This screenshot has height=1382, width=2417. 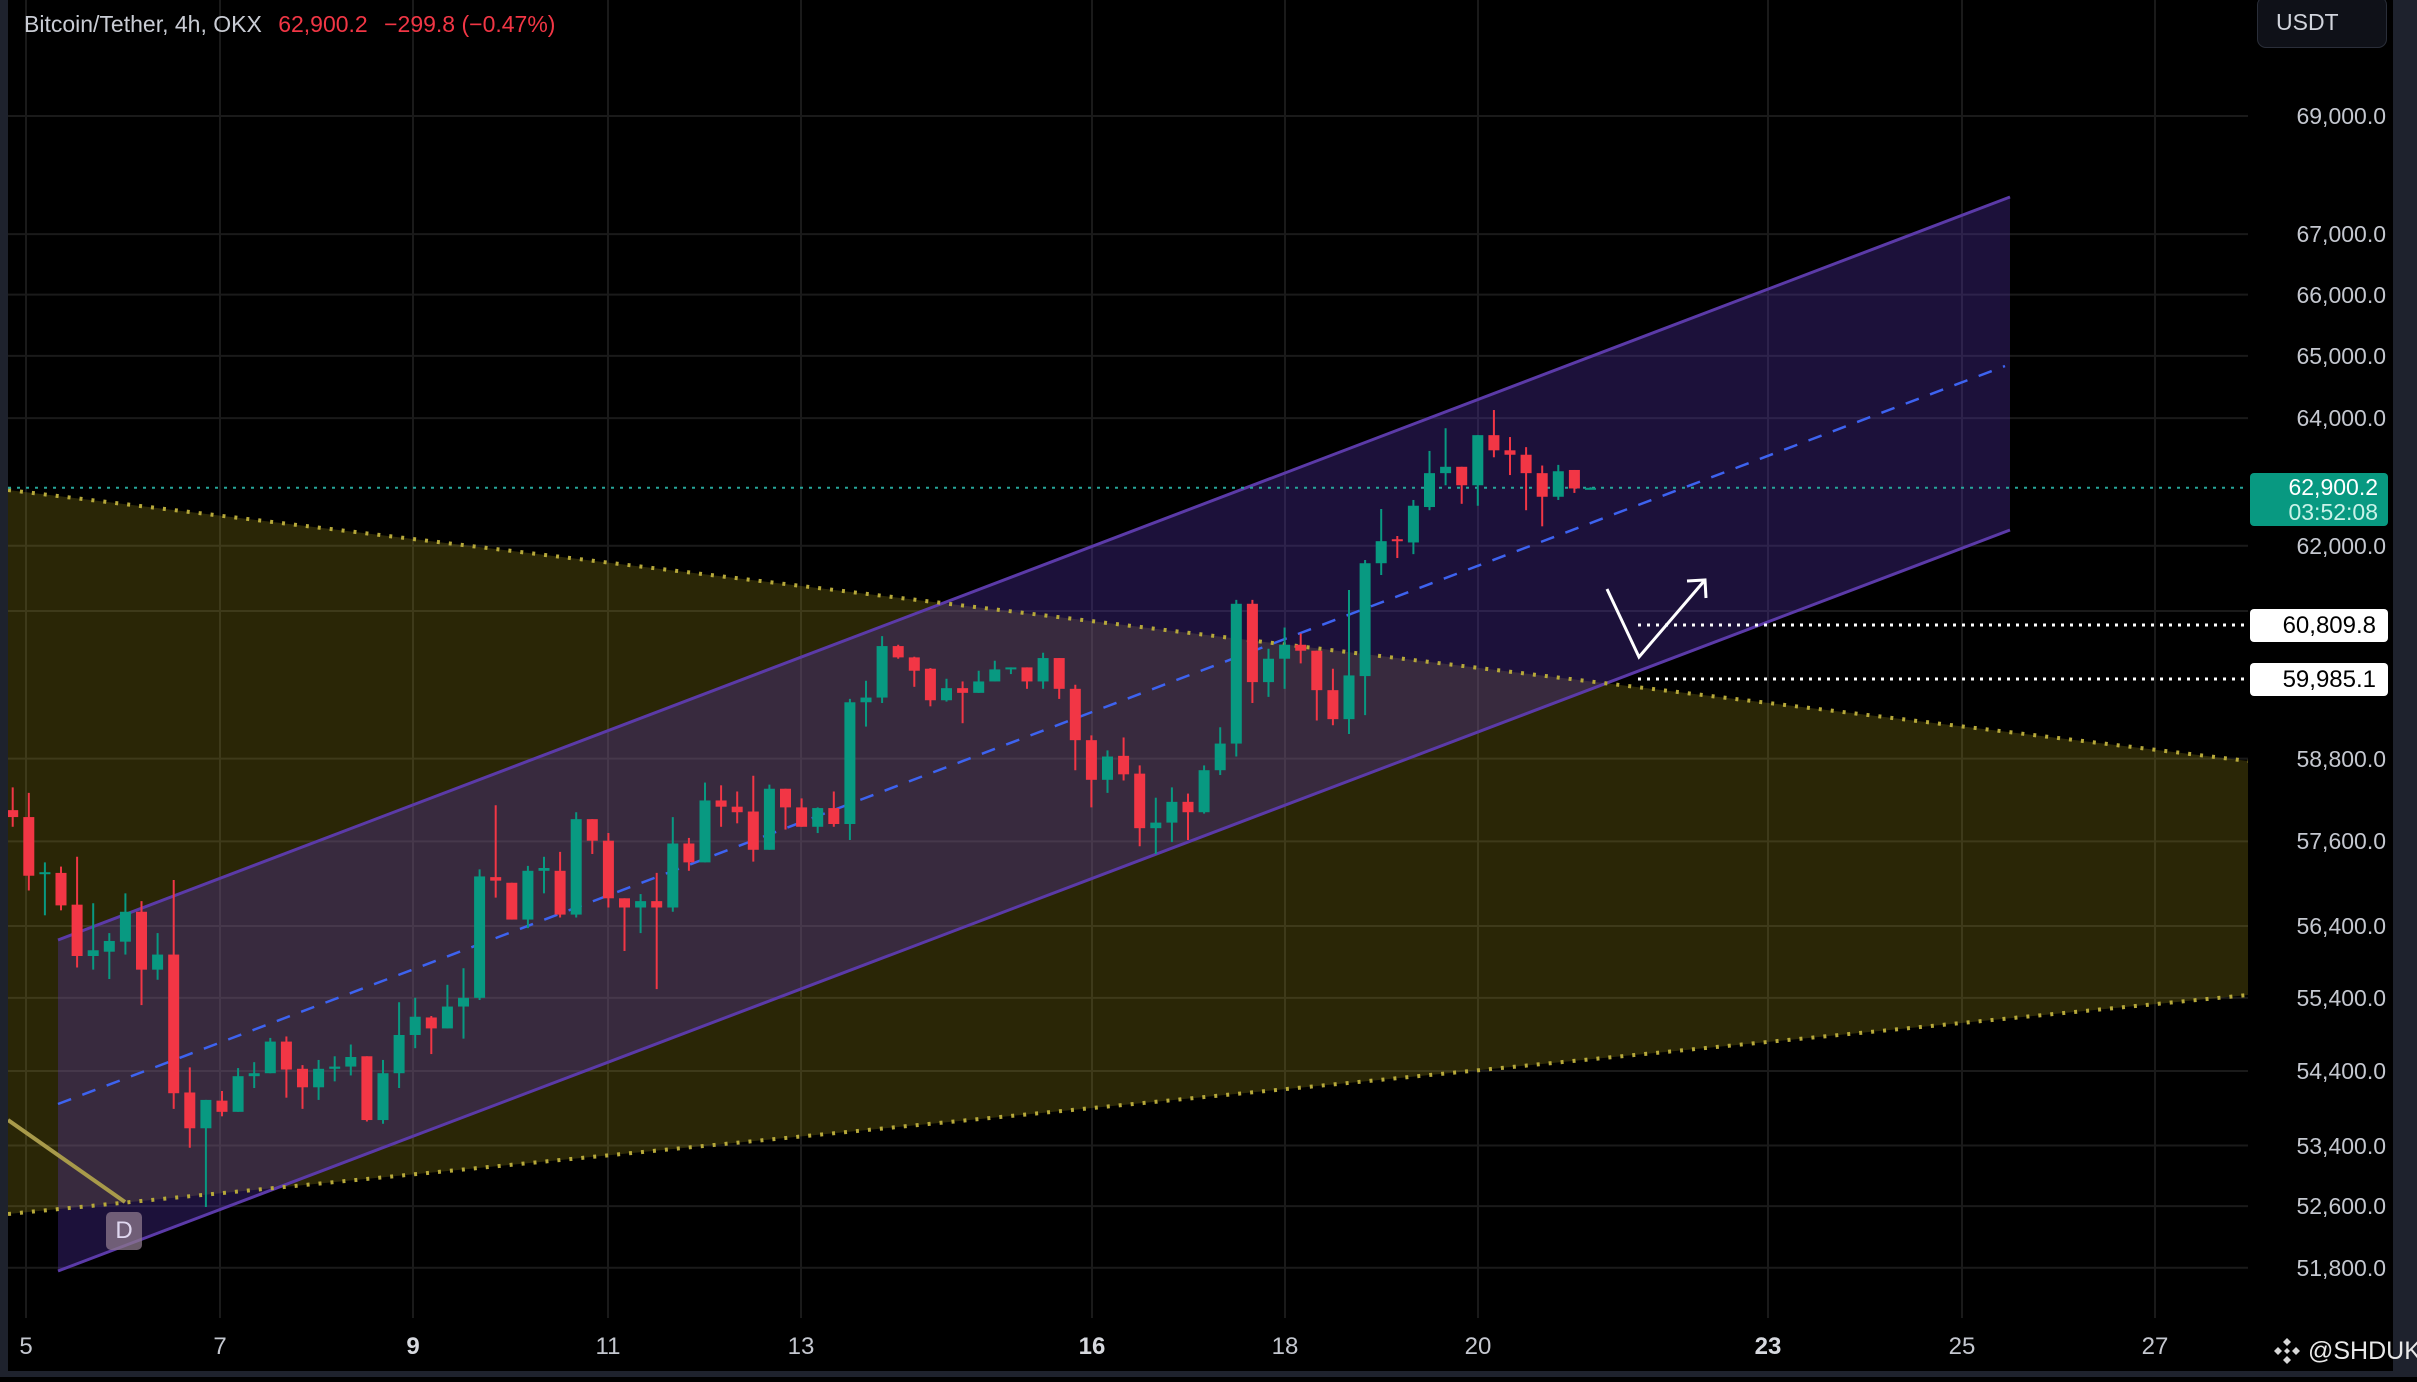 I want to click on currency-button: USDT, so click(x=2322, y=24).